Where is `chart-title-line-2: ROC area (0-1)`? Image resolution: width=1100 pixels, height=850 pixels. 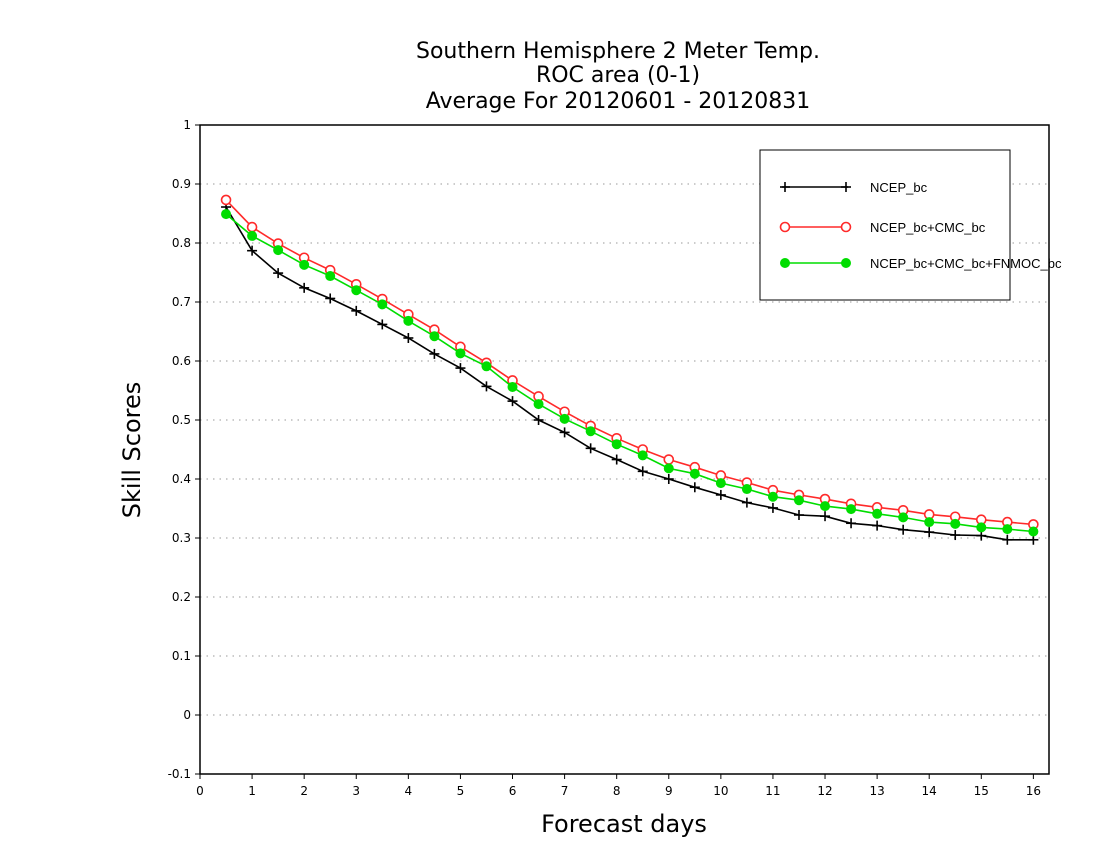
chart-title-line-2: ROC area (0-1) is located at coordinates (618, 75).